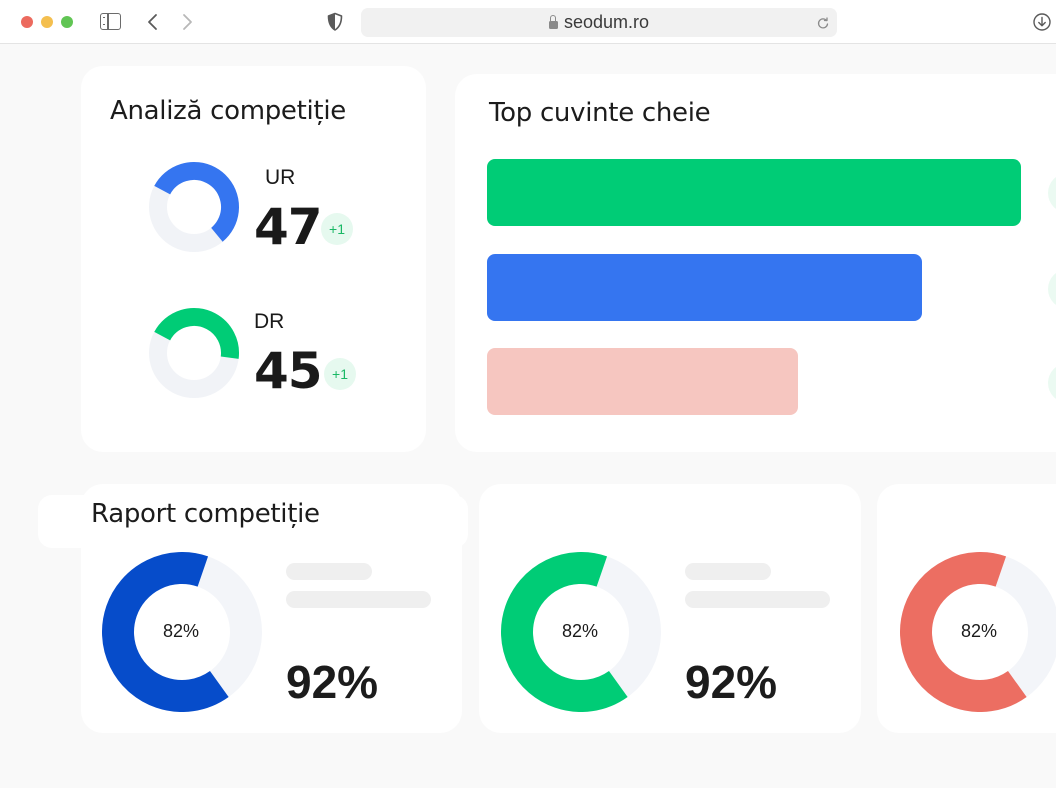  Describe the element at coordinates (67, 22) in the screenshot. I see `zoom-window-button` at that location.